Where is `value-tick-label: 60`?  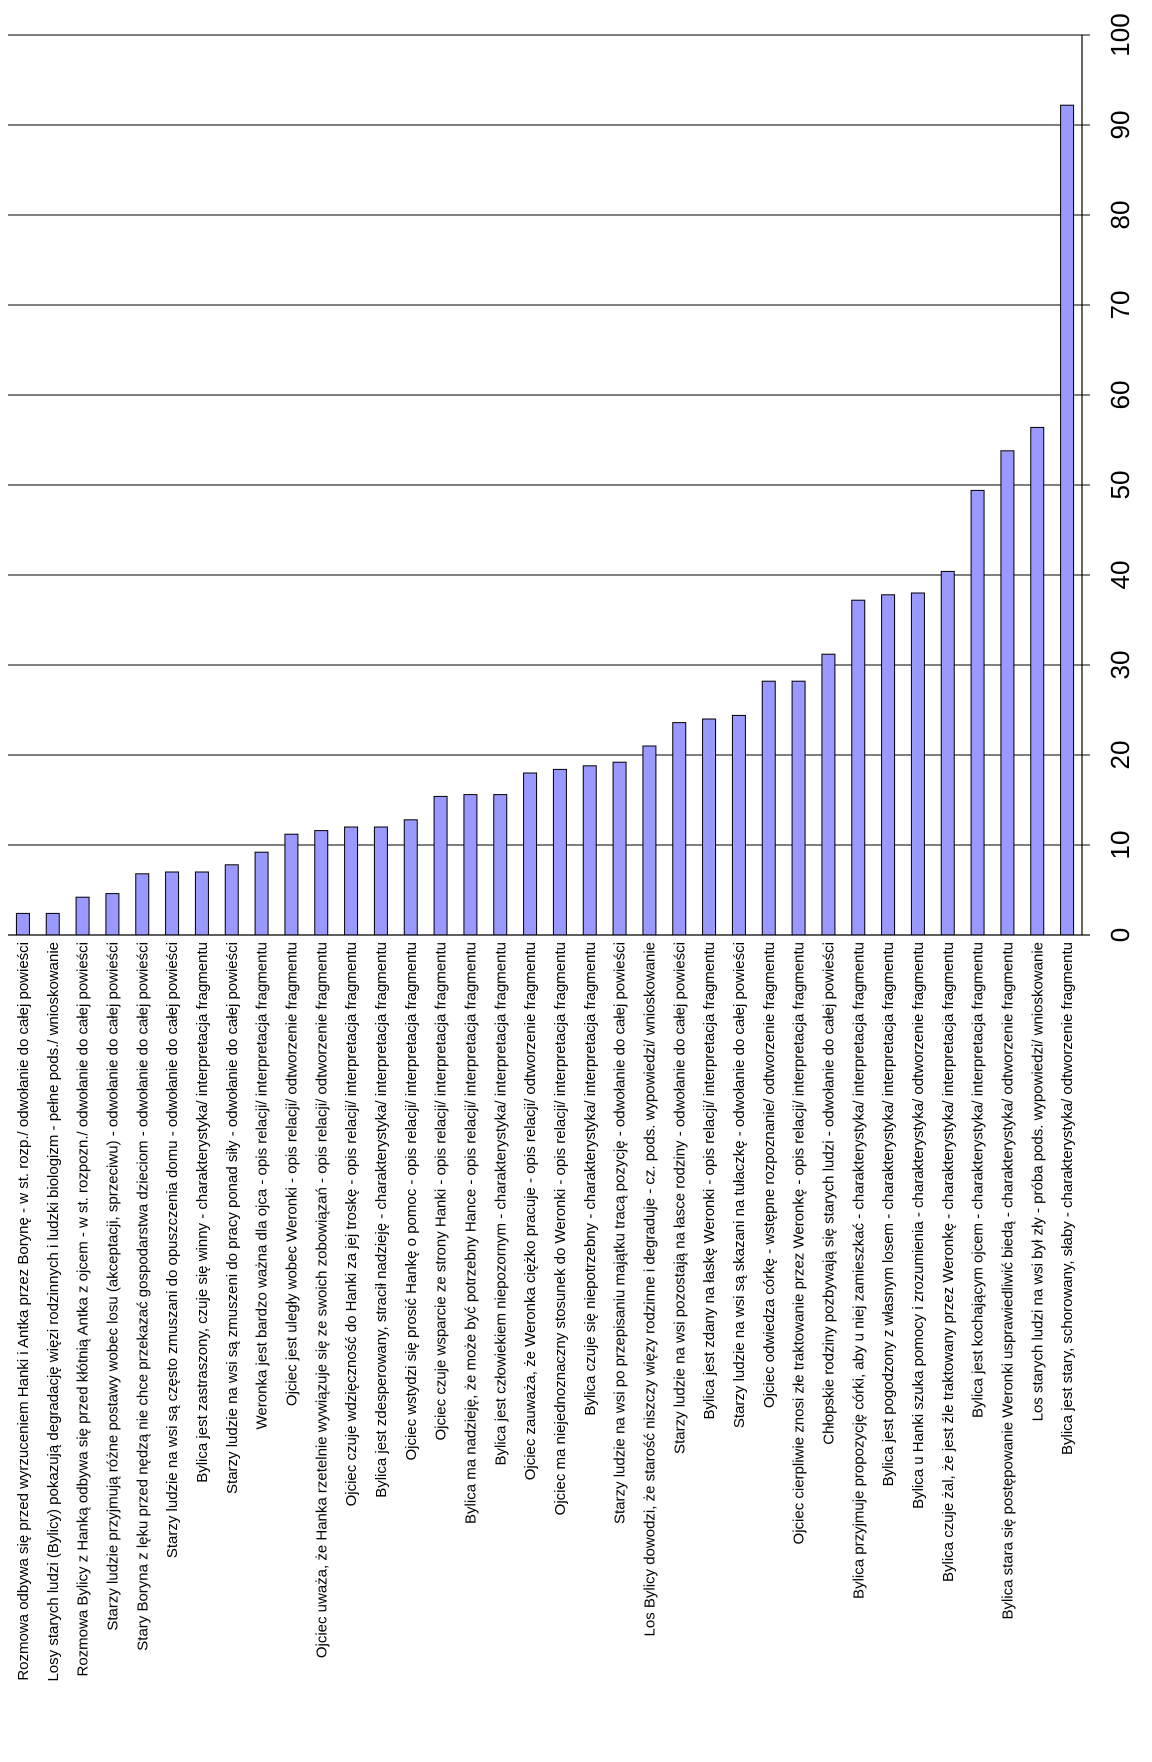
value-tick-label: 60 is located at coordinates (1120, 395).